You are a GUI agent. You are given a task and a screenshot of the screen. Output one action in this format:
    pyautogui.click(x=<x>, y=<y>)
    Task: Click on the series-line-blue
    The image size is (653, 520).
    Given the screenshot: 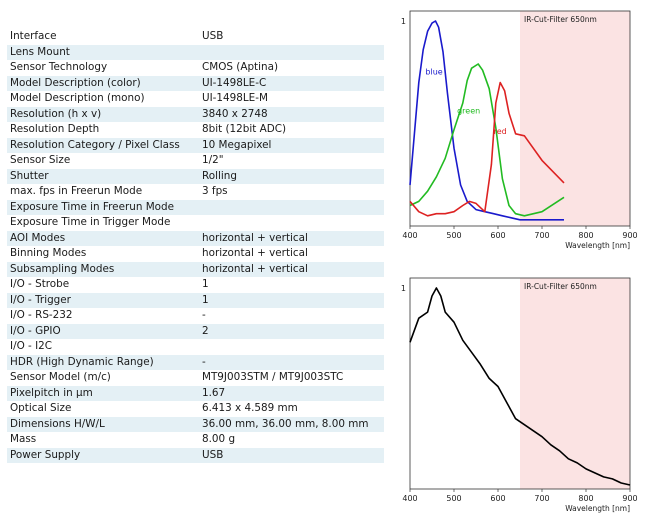 What is the action you would take?
    pyautogui.click(x=486, y=120)
    